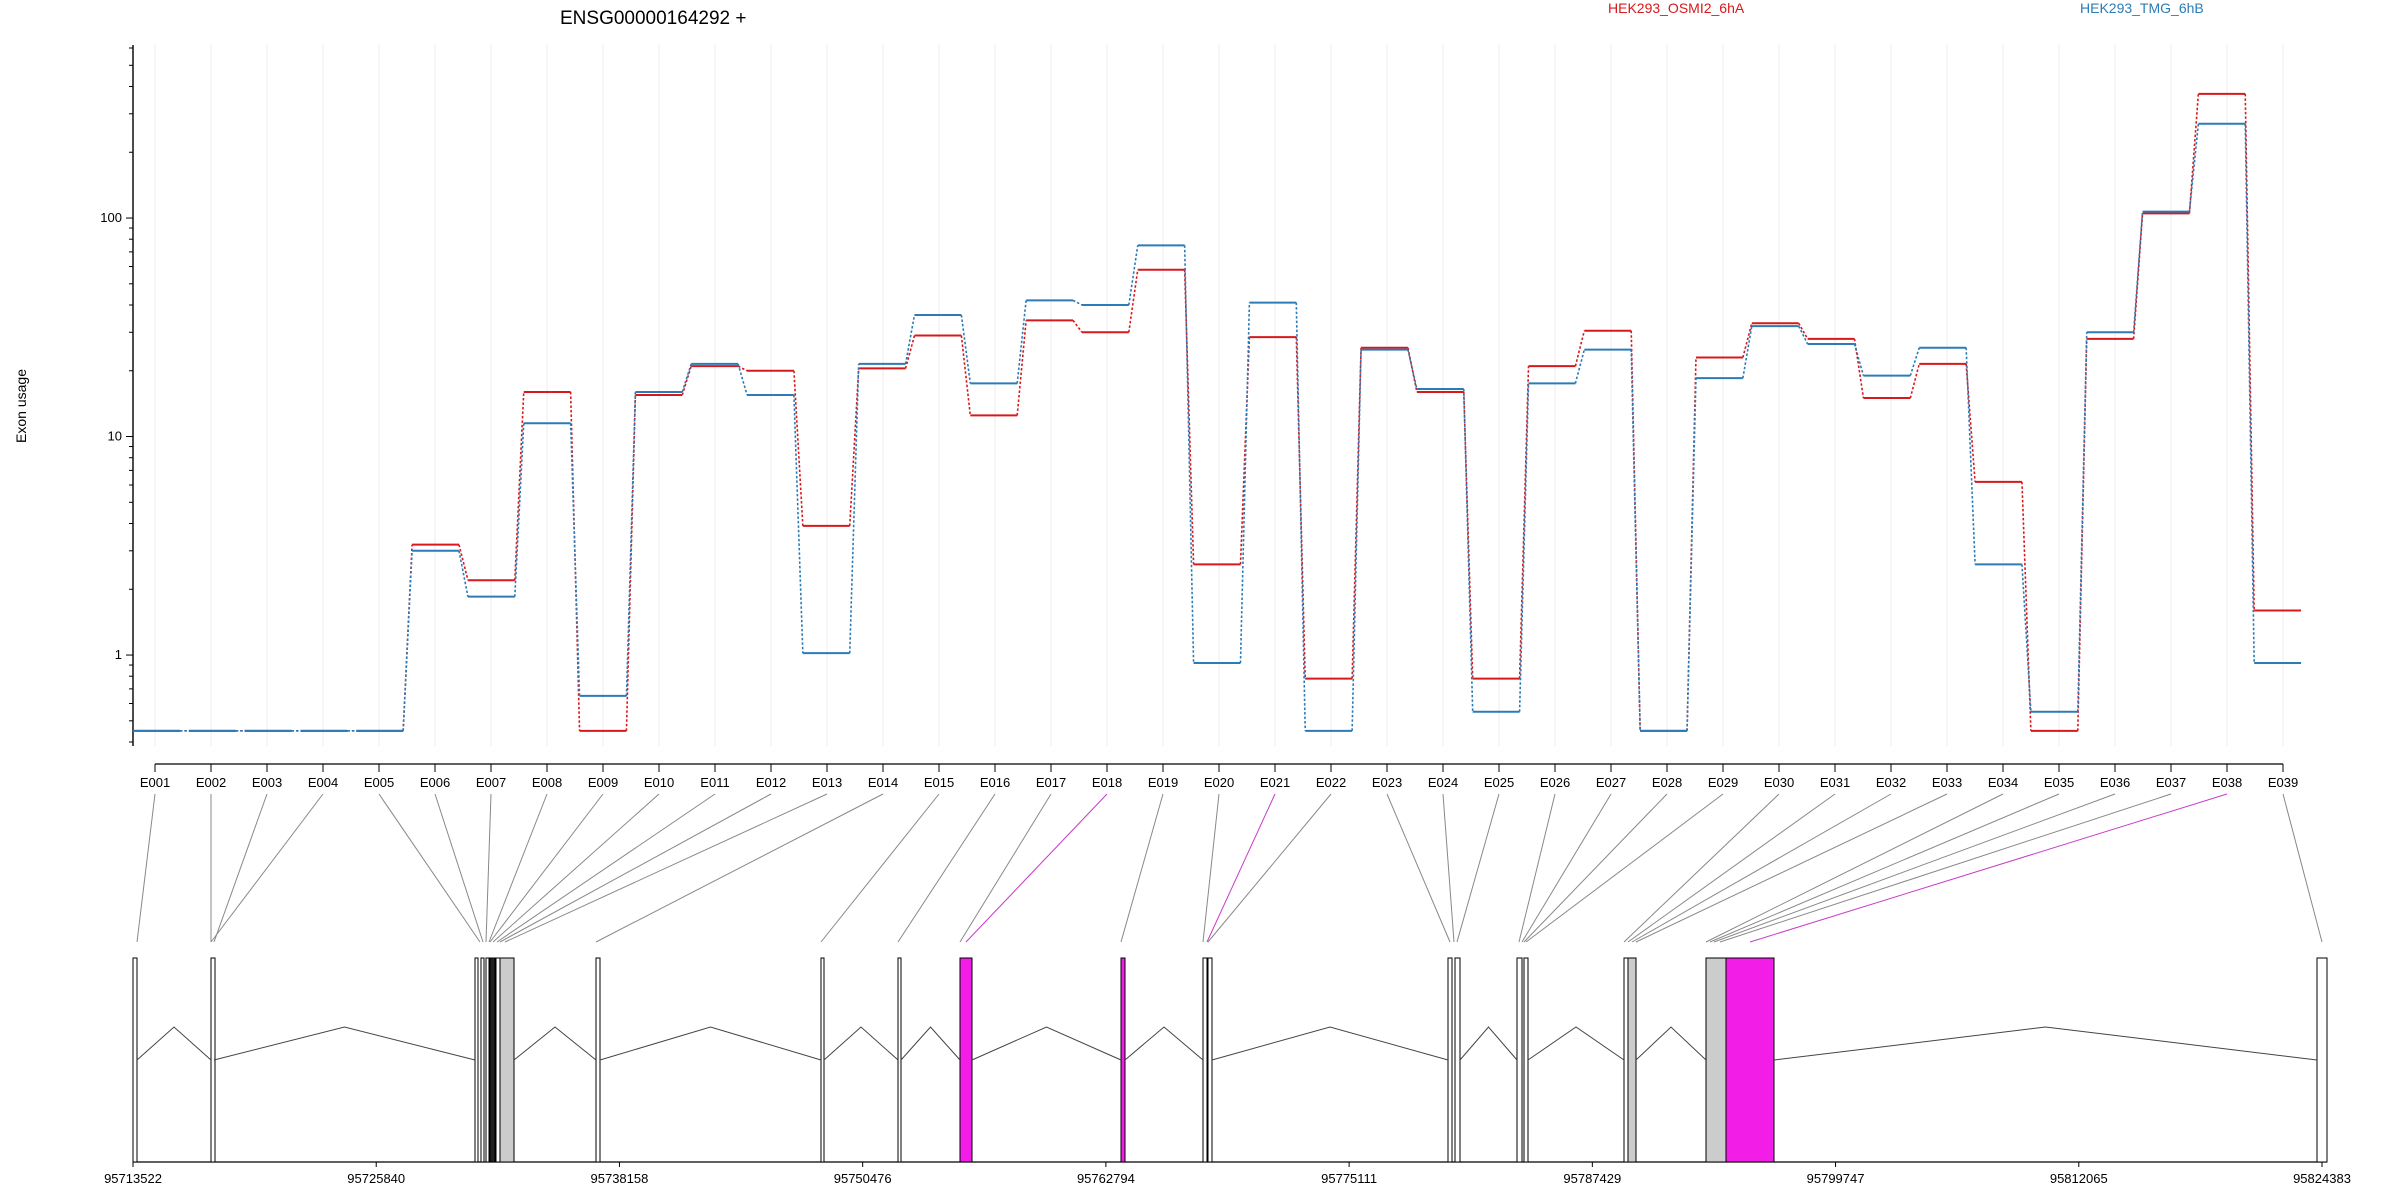 The height and width of the screenshot is (1200, 2400). Describe the element at coordinates (714, 782) in the screenshot. I see `x-tick-label-E011: E011` at that location.